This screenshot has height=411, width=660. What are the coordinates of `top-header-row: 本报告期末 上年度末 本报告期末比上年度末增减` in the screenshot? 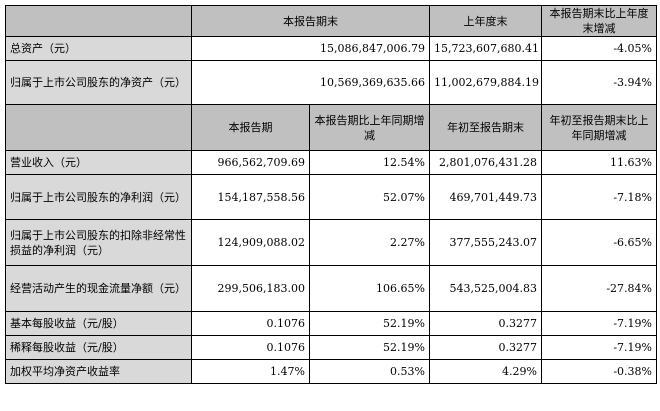 It's located at (331, 21).